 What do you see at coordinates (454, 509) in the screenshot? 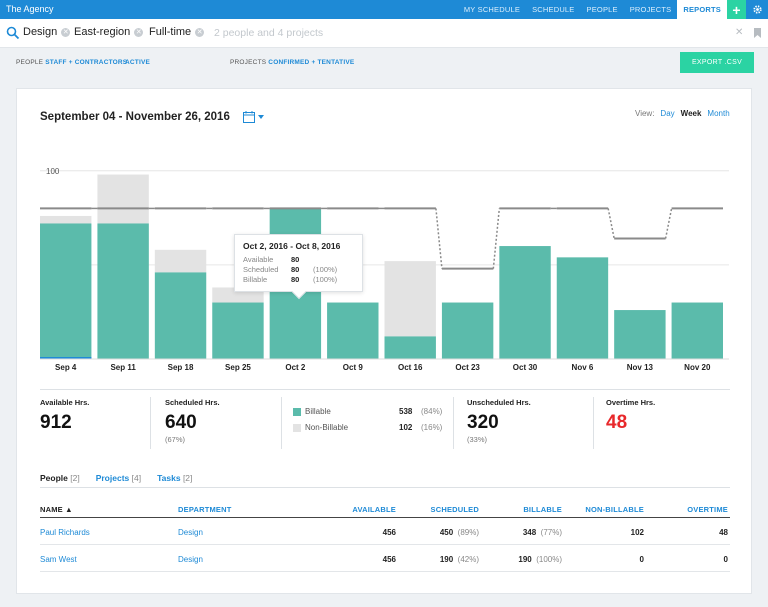
I see `column-header-scheduled: SCHEDULED` at bounding box center [454, 509].